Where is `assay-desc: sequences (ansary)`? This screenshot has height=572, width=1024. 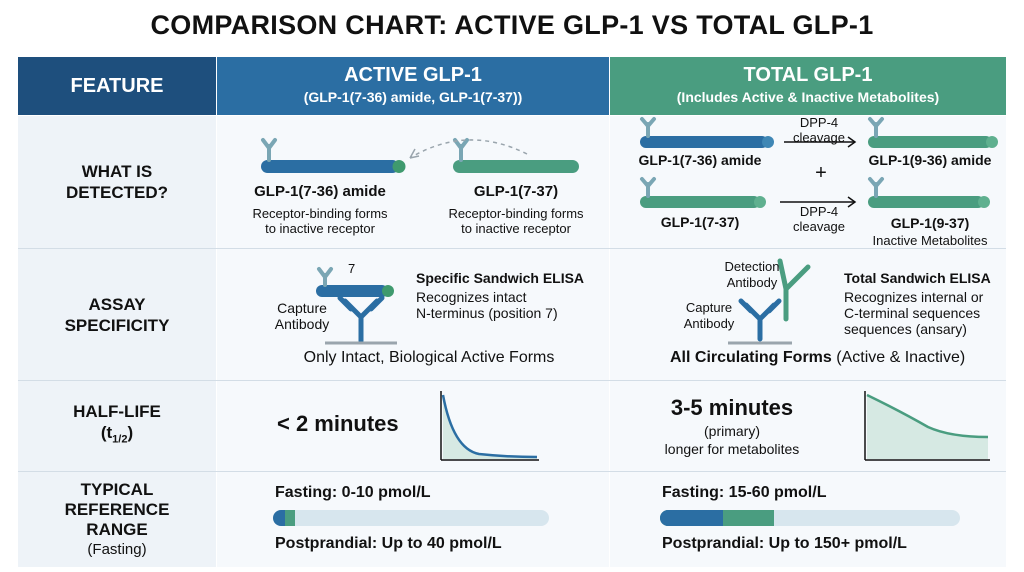 assay-desc: sequences (ansary) is located at coordinates (905, 329).